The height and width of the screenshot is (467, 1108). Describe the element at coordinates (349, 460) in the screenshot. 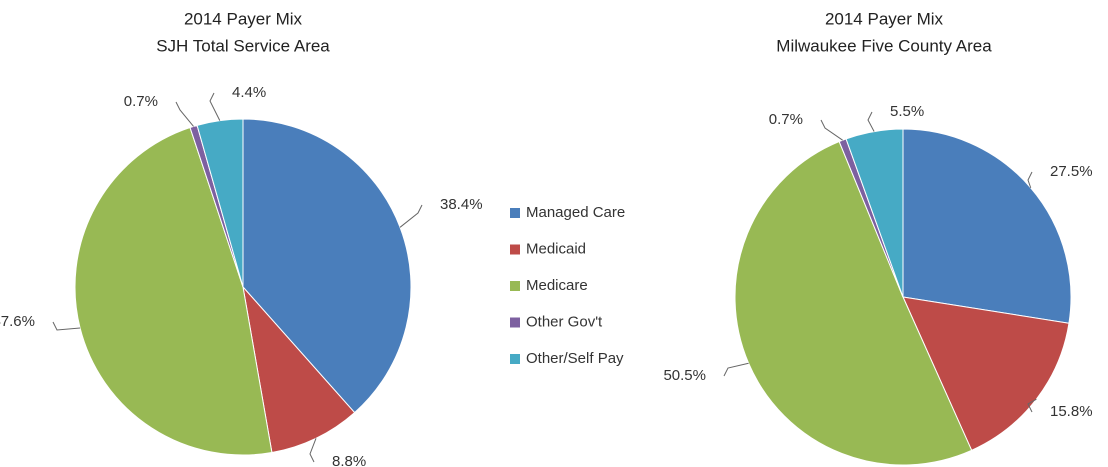

I see `data-label: 8.8%` at that location.